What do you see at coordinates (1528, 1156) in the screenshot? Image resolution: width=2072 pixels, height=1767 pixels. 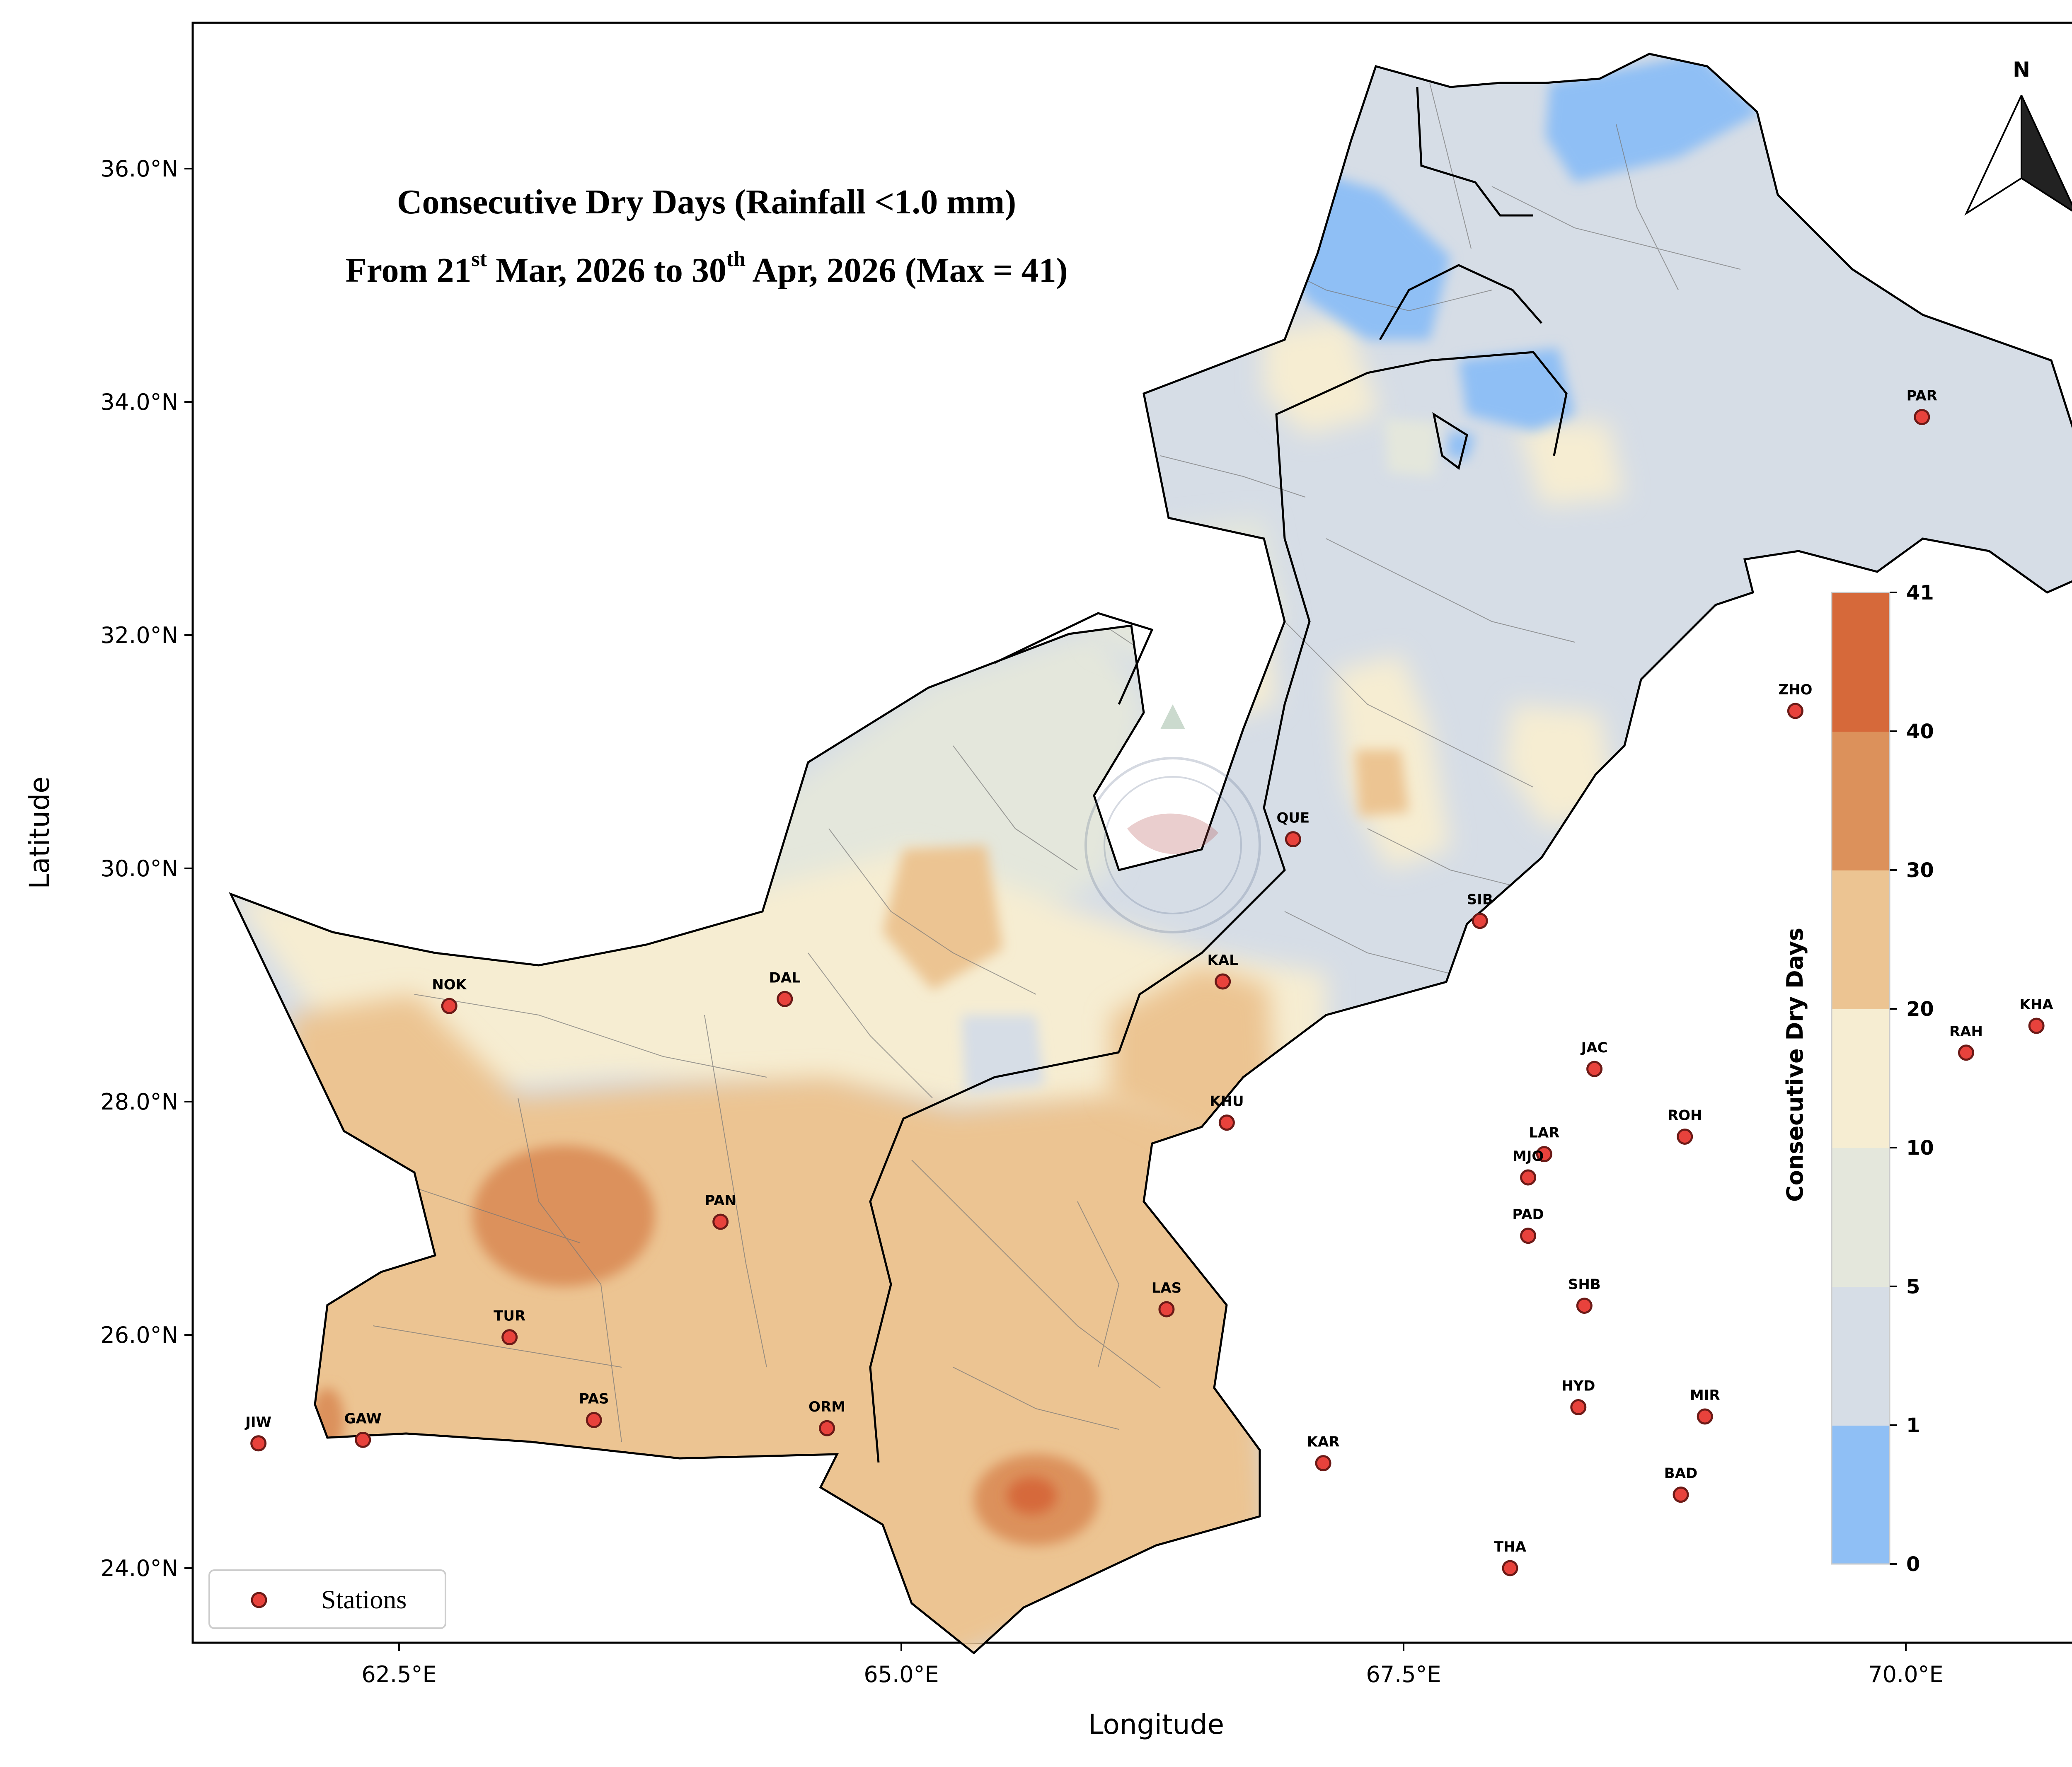 I see `station-label: MJO` at bounding box center [1528, 1156].